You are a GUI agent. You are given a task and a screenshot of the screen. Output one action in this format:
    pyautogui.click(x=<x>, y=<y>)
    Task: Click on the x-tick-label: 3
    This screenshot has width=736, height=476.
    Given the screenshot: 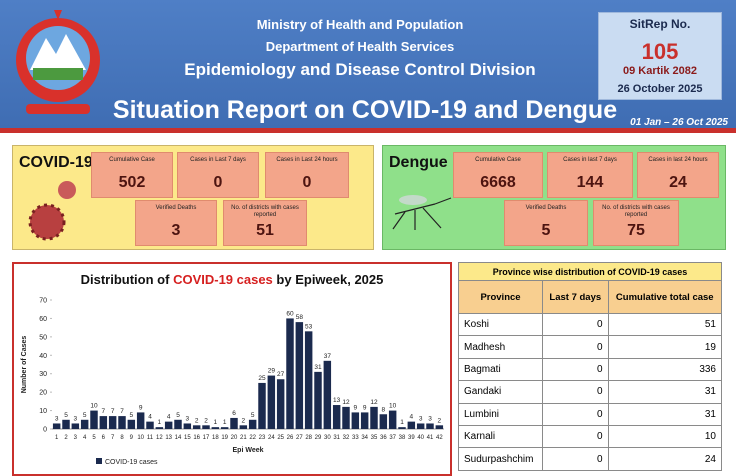 What is the action you would take?
    pyautogui.click(x=76, y=438)
    